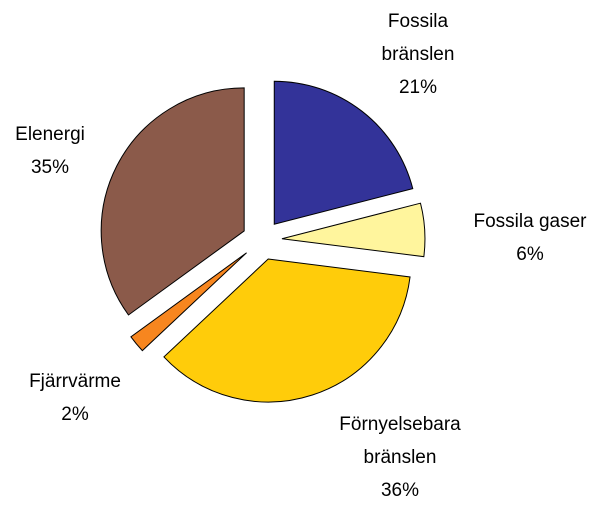  Describe the element at coordinates (519, 238) in the screenshot. I see `slice-label: Fossila gaser 6%` at that location.